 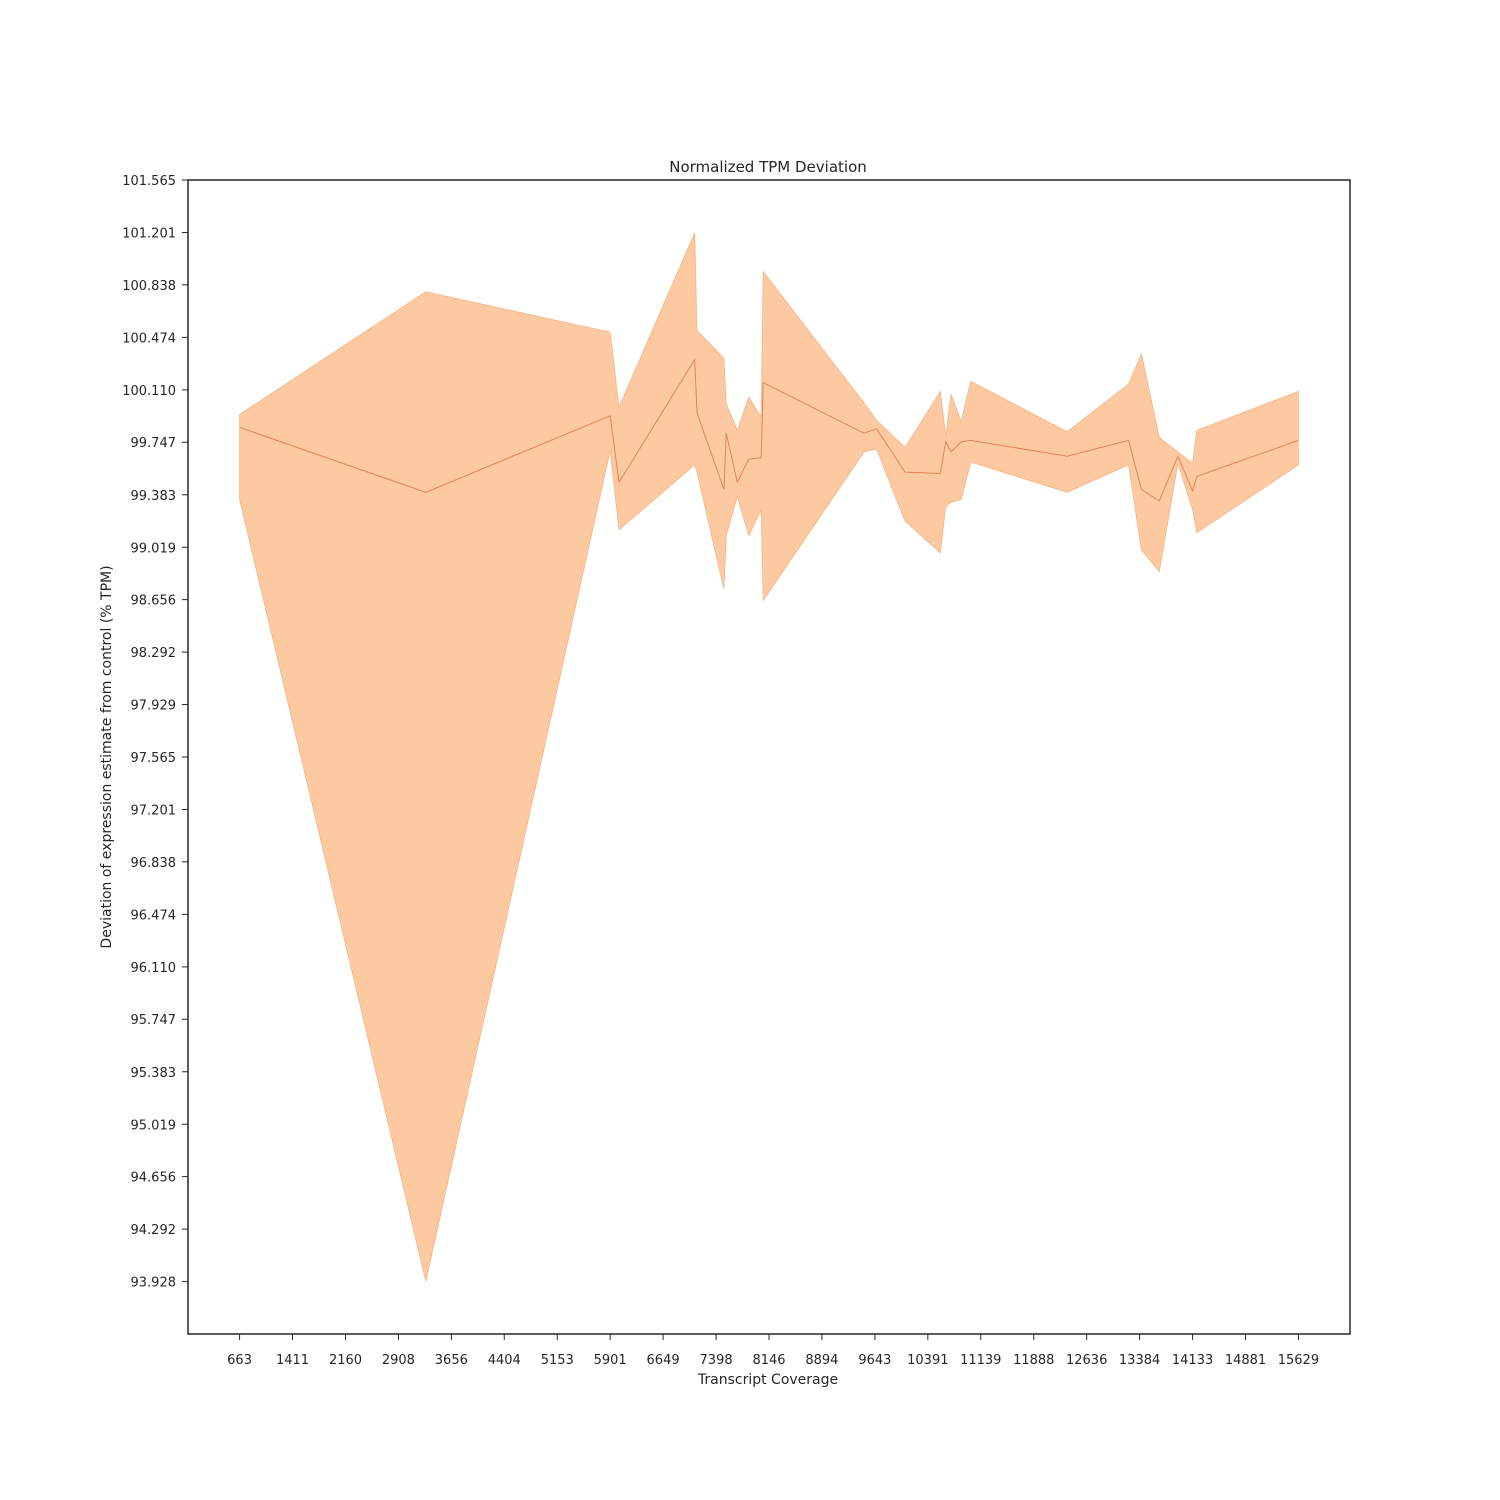 I want to click on x-tick-label: 6649, so click(x=663, y=1360).